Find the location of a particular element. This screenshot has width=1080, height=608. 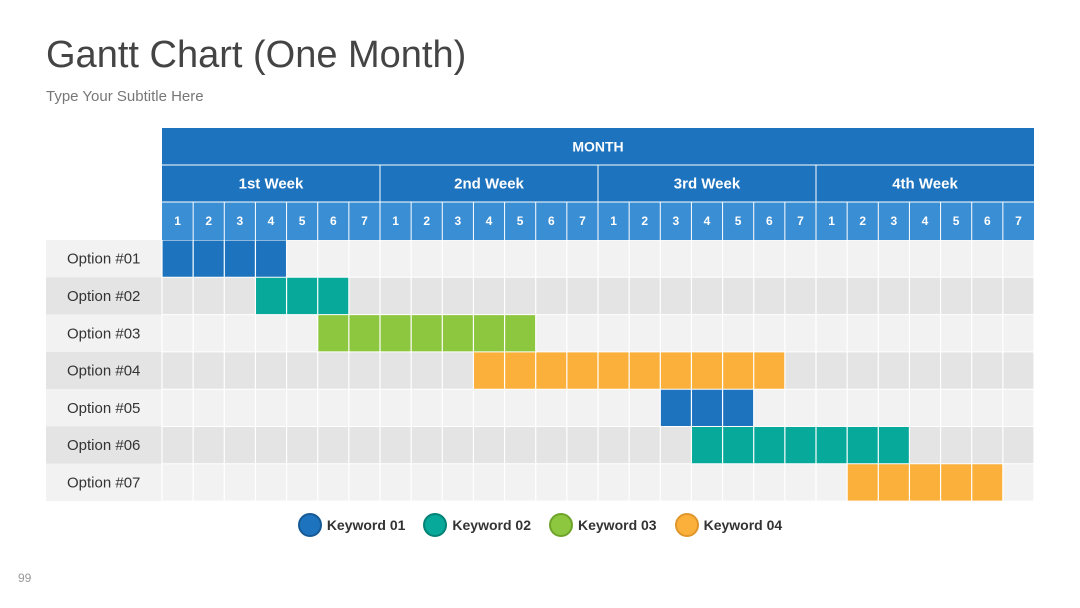

legend-label: Keyword 02 is located at coordinates (491, 525).